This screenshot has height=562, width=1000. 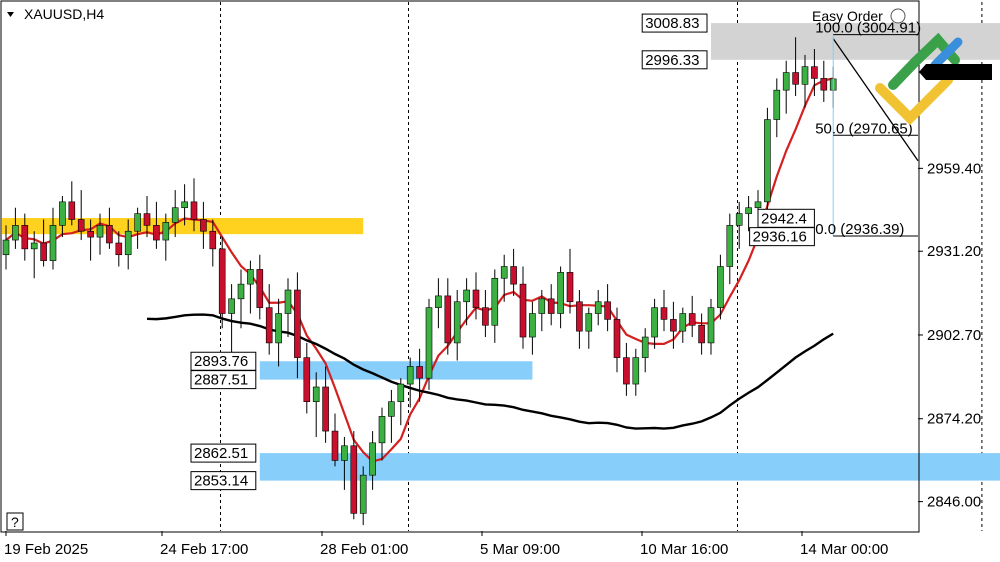 What do you see at coordinates (46, 549) in the screenshot?
I see `x-tick-label-0: 19 Feb 2025` at bounding box center [46, 549].